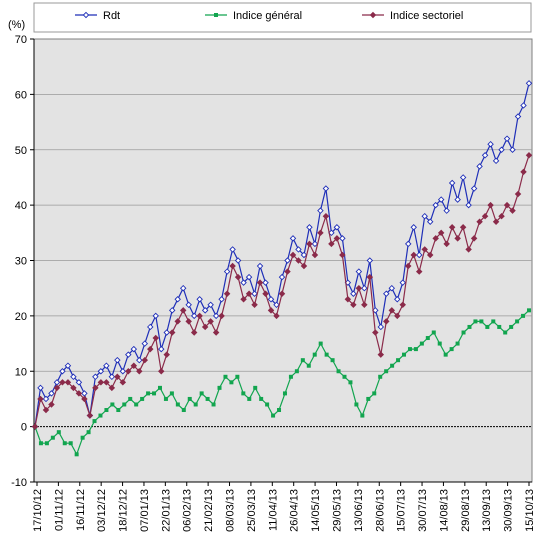  What do you see at coordinates (16, 25) in the screenshot?
I see `y-axis-label: (%)` at bounding box center [16, 25].